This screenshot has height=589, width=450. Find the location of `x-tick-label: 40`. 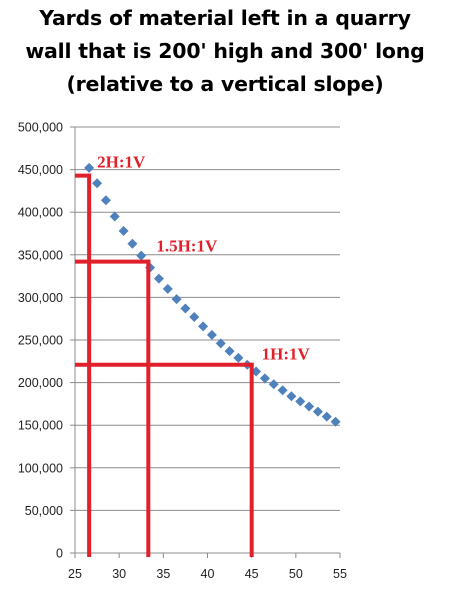

x-tick-label: 40 is located at coordinates (208, 574).